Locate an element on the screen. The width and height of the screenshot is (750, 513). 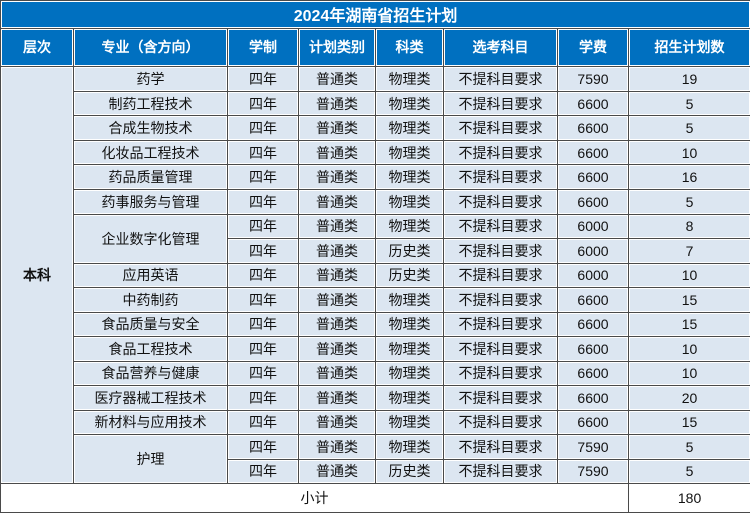
count-cell: 15 is located at coordinates (688, 324).